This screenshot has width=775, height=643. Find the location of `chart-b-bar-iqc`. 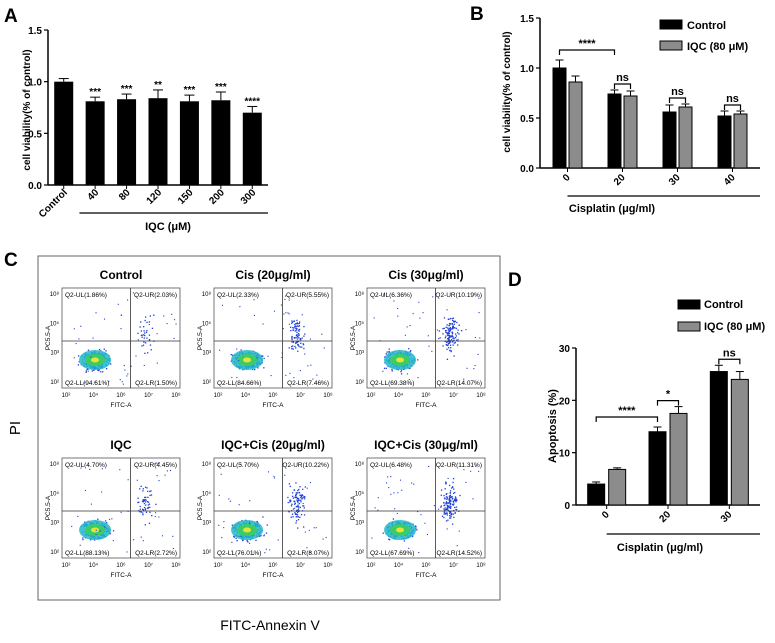

chart-b-bar-iqc is located at coordinates (685, 137).